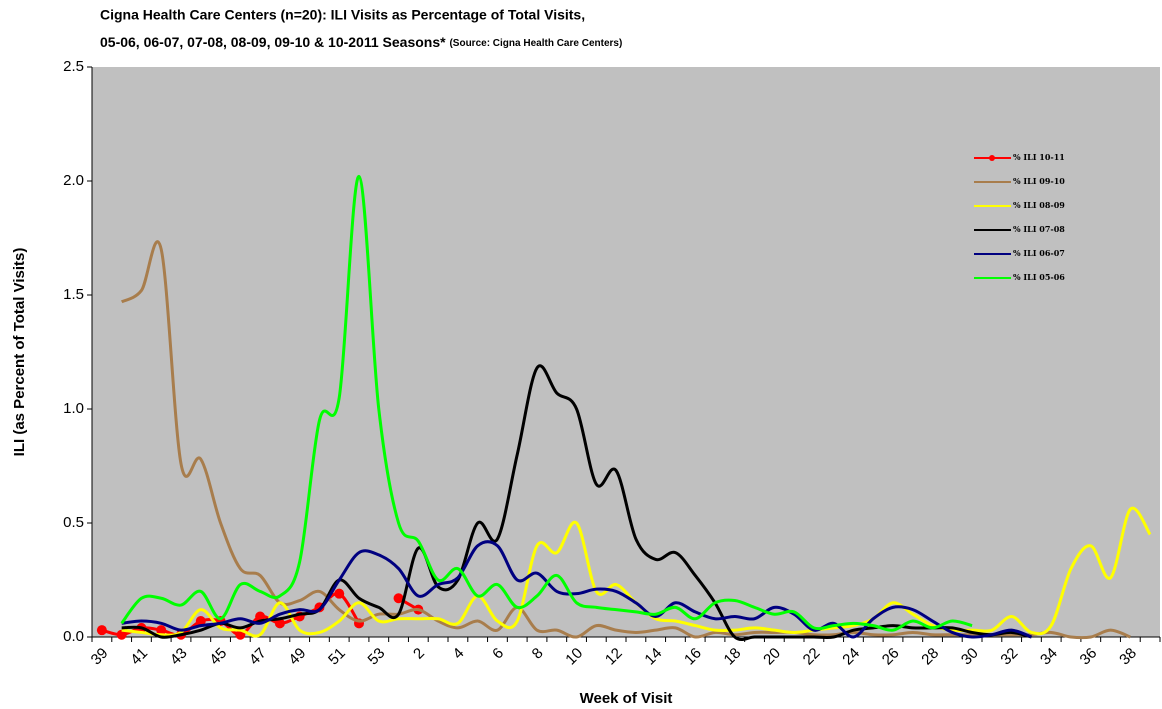 The height and width of the screenshot is (709, 1162). I want to click on x-tick-label: 53, so click(377, 657).